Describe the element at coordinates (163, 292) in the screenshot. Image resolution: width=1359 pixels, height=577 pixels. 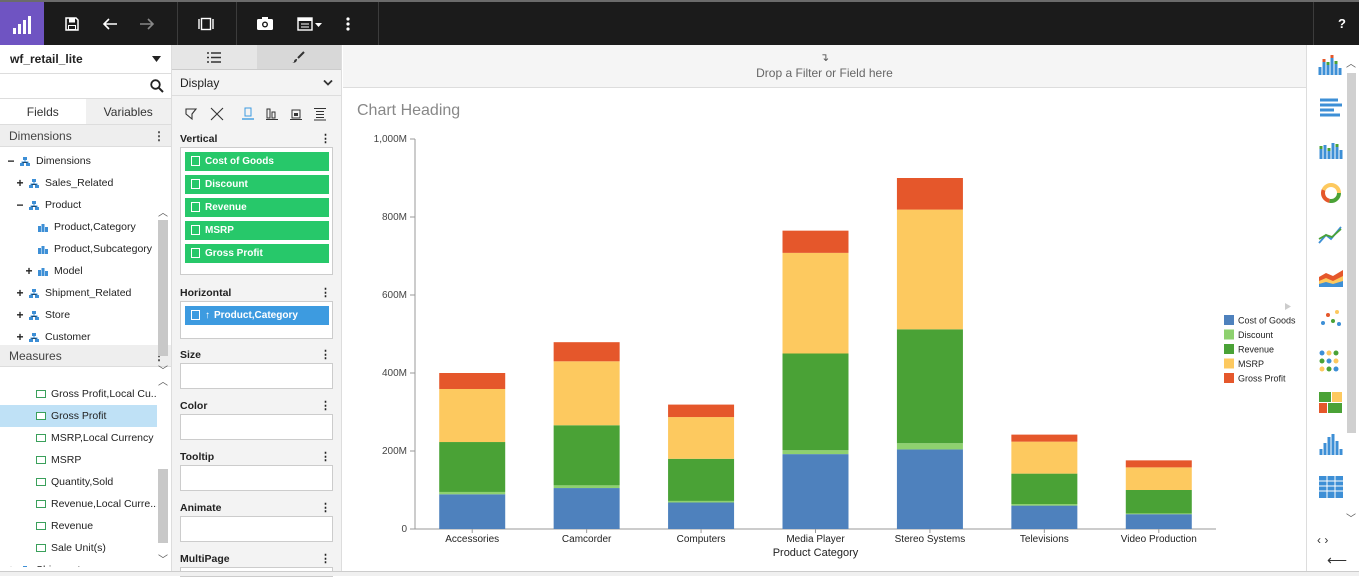
I see `dimensions-scrollbar: ︿ ﹀` at that location.